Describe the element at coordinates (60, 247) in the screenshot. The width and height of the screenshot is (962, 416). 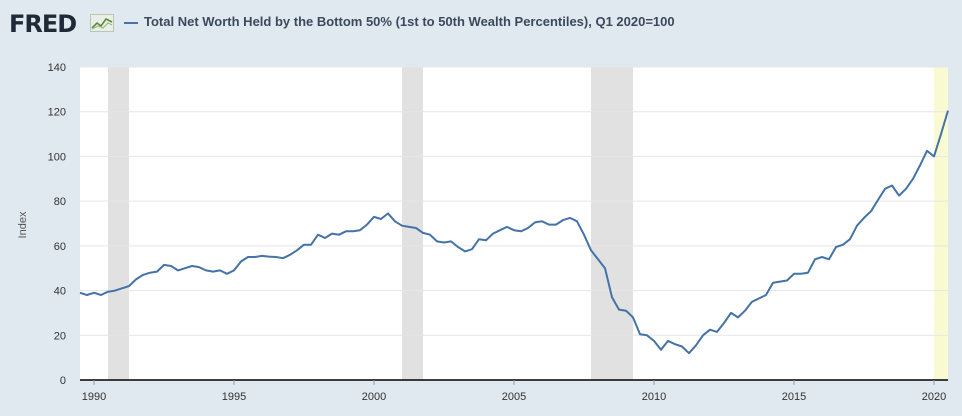
I see `y-tick-label: 60` at that location.